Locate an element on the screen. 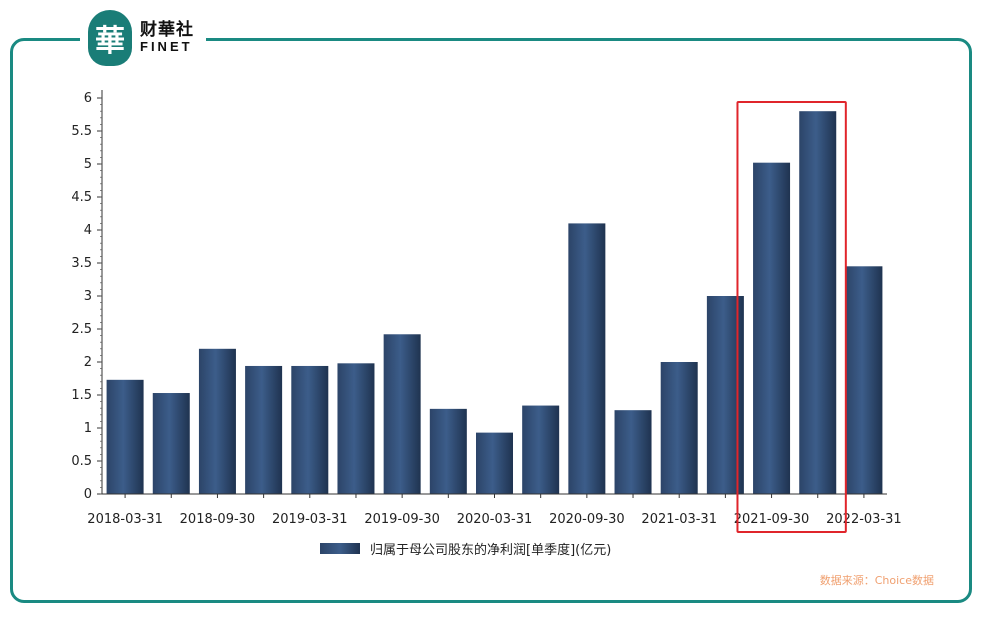  y-tick-label: 2 is located at coordinates (88, 362).